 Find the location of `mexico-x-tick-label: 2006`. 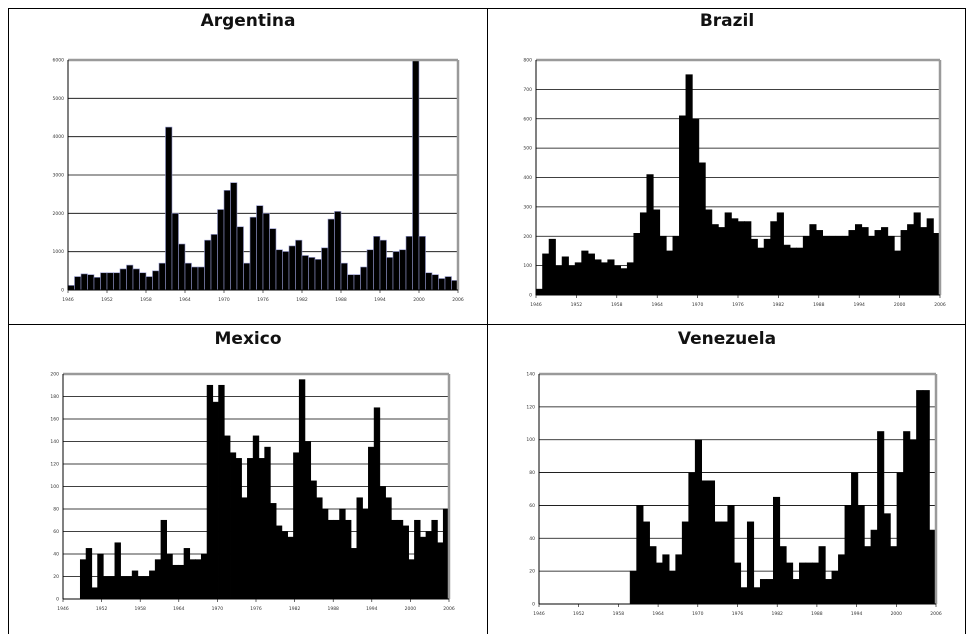

mexico-x-tick-label: 2006 is located at coordinates (449, 609).